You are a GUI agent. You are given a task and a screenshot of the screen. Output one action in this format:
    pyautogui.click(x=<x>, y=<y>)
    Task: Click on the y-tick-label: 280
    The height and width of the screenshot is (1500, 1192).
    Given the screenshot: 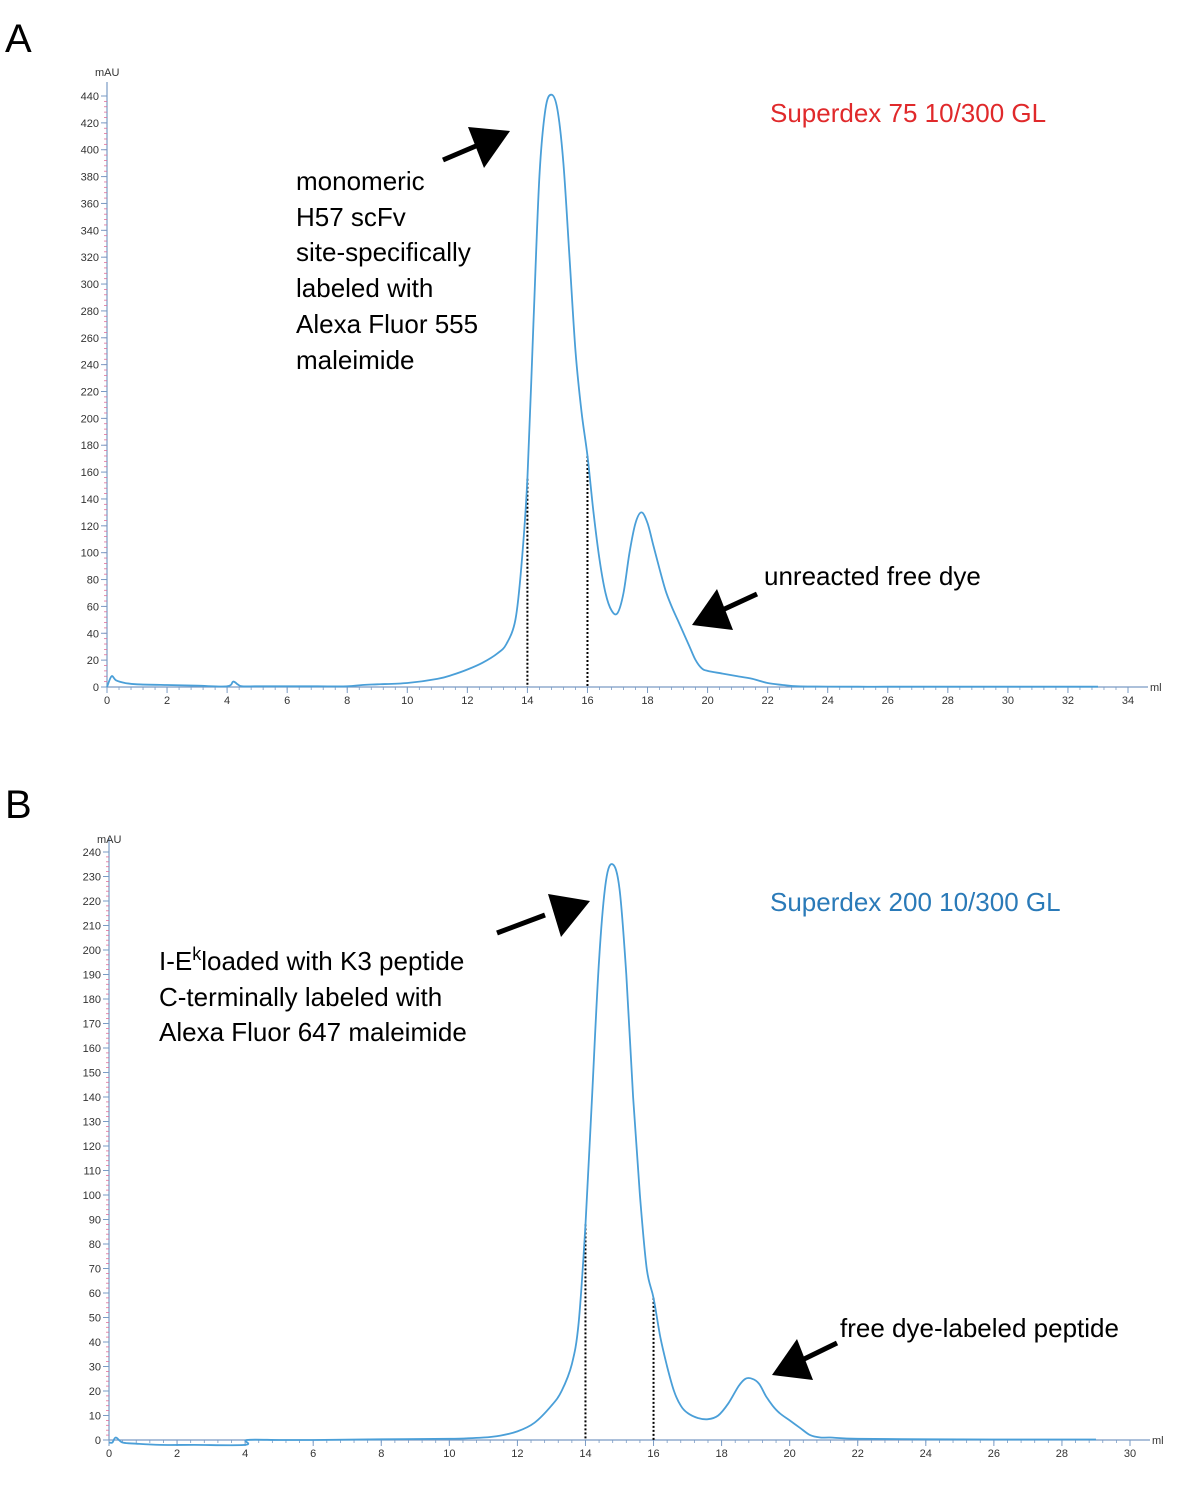 What is the action you would take?
    pyautogui.click(x=90, y=312)
    